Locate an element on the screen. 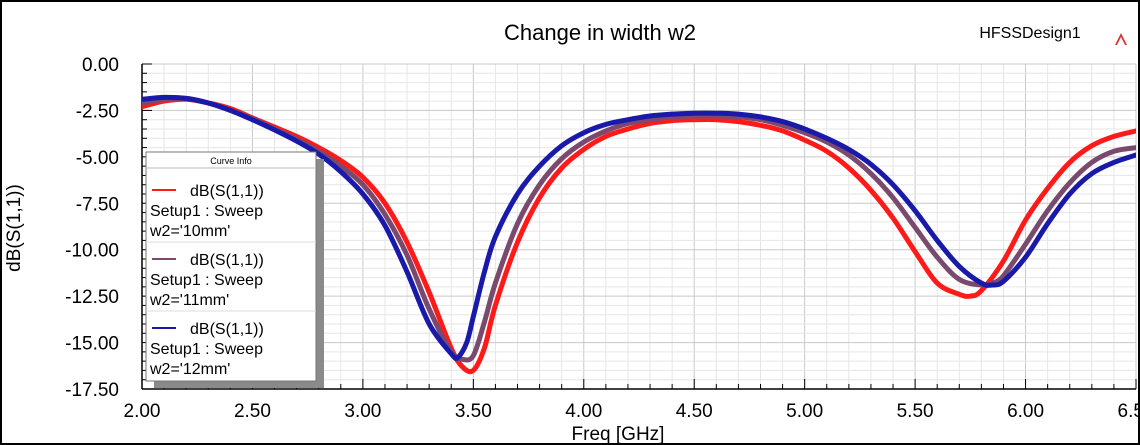 The image size is (1140, 445). y-tick-label: -17.50 is located at coordinates (92, 390).